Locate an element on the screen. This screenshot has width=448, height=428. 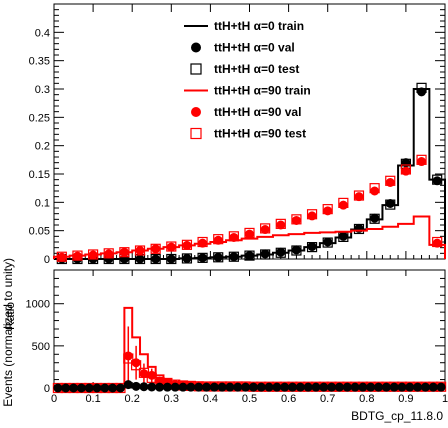
top-y-tick-label: 0.2 is located at coordinates (42, 147).